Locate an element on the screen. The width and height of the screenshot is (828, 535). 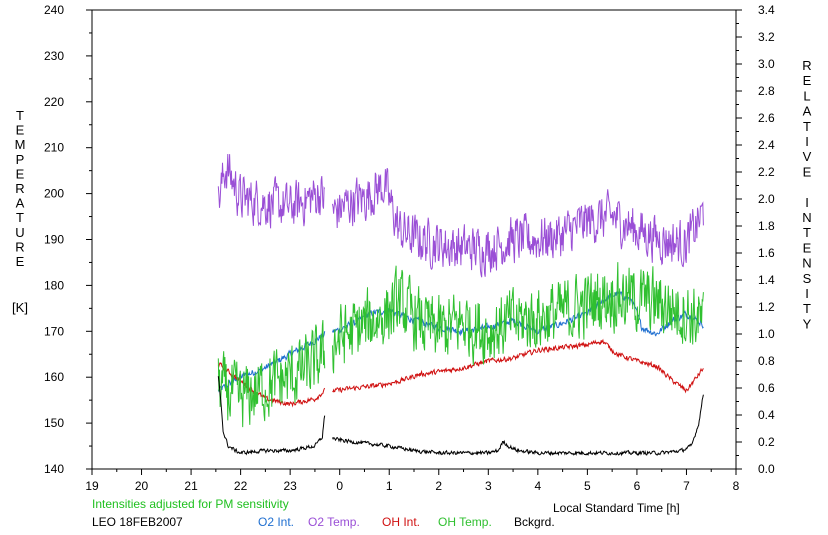
x-tick-label: 19 is located at coordinates (92, 486).